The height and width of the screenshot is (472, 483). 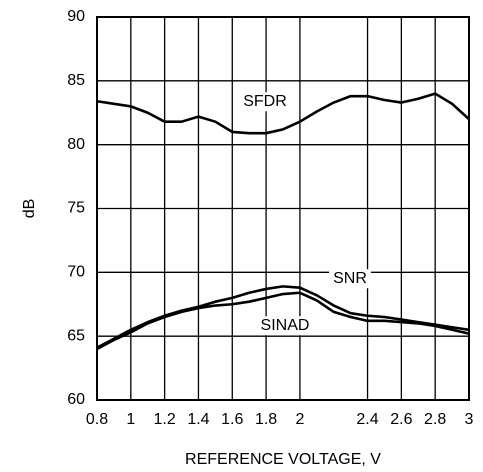 What do you see at coordinates (29, 209) in the screenshot?
I see `y-axis-label: dB` at bounding box center [29, 209].